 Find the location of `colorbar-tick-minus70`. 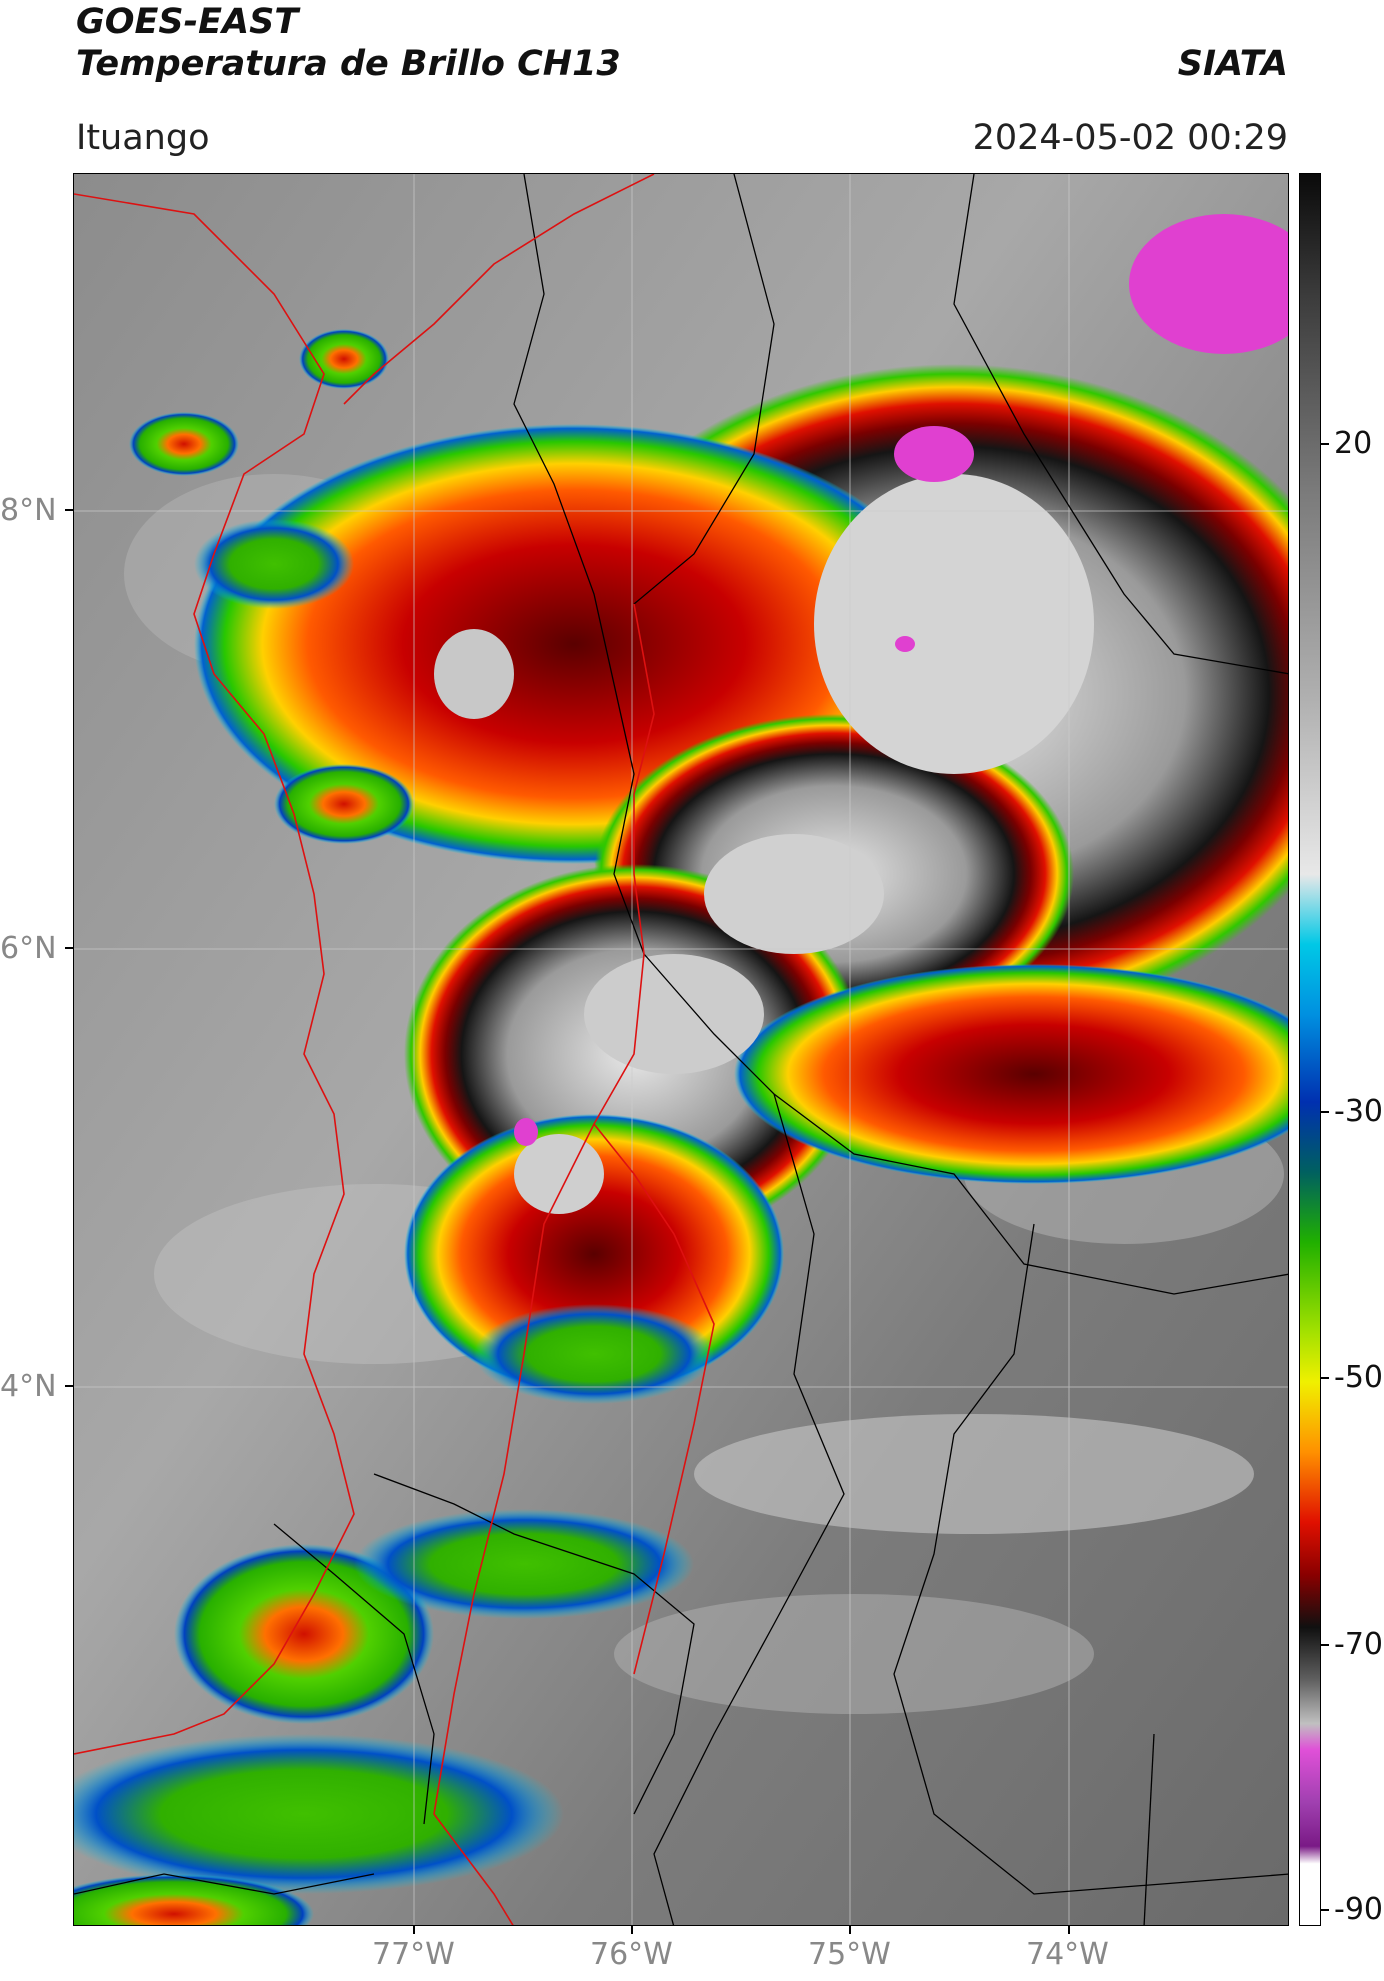

colorbar-tick-minus70 is located at coordinates (1325, 1645).